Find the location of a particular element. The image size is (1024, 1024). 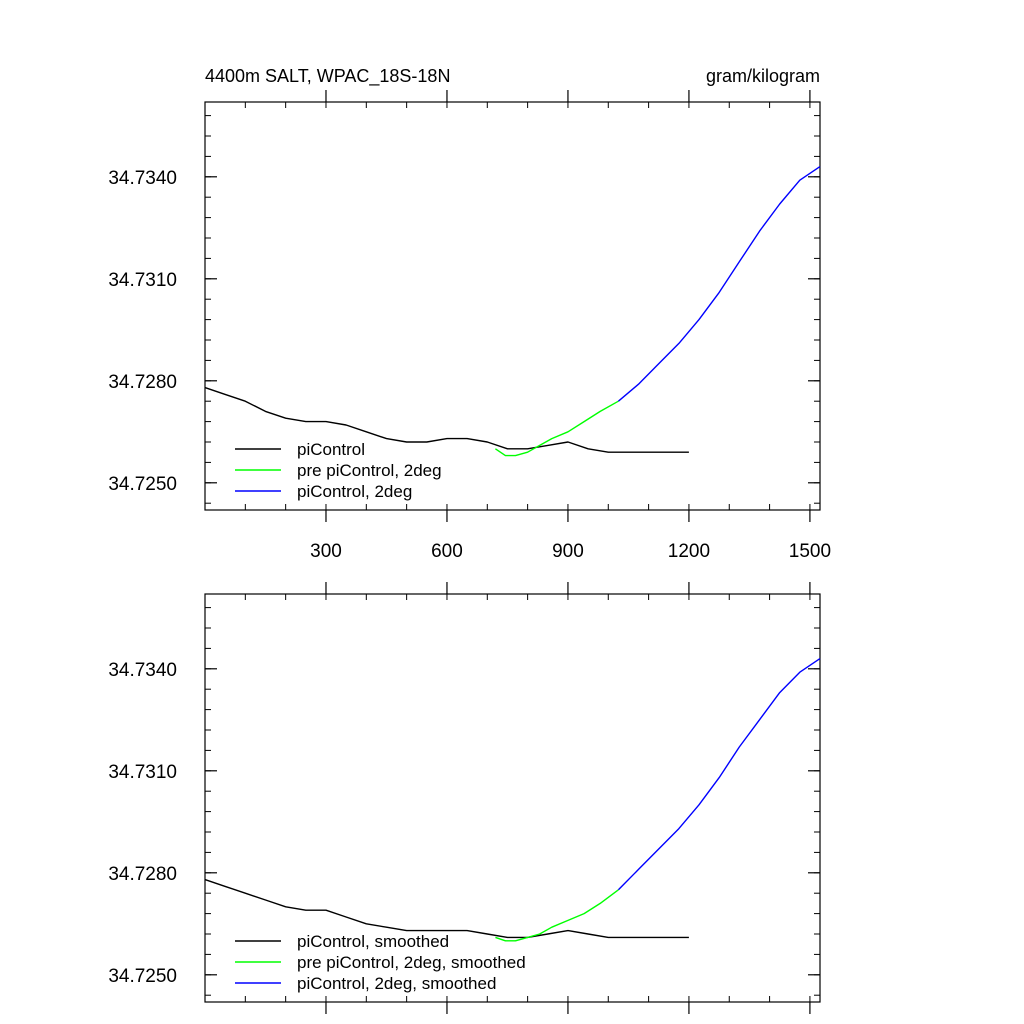

x-tick-label: 1200 is located at coordinates (689, 551).